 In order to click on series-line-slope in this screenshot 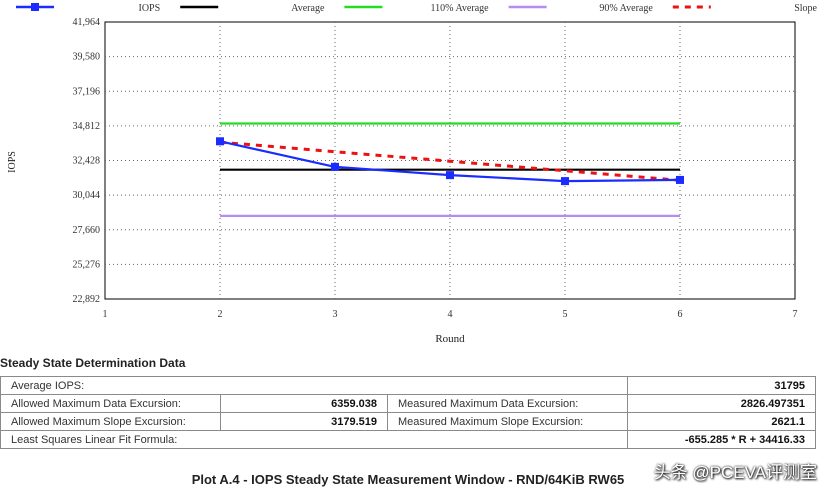, I will do `click(450, 161)`.